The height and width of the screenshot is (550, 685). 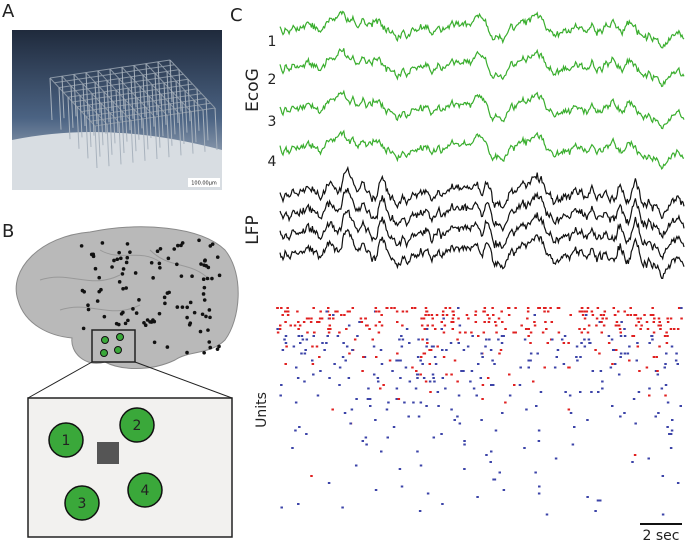 I want to click on panel-label: B, so click(x=8, y=231).